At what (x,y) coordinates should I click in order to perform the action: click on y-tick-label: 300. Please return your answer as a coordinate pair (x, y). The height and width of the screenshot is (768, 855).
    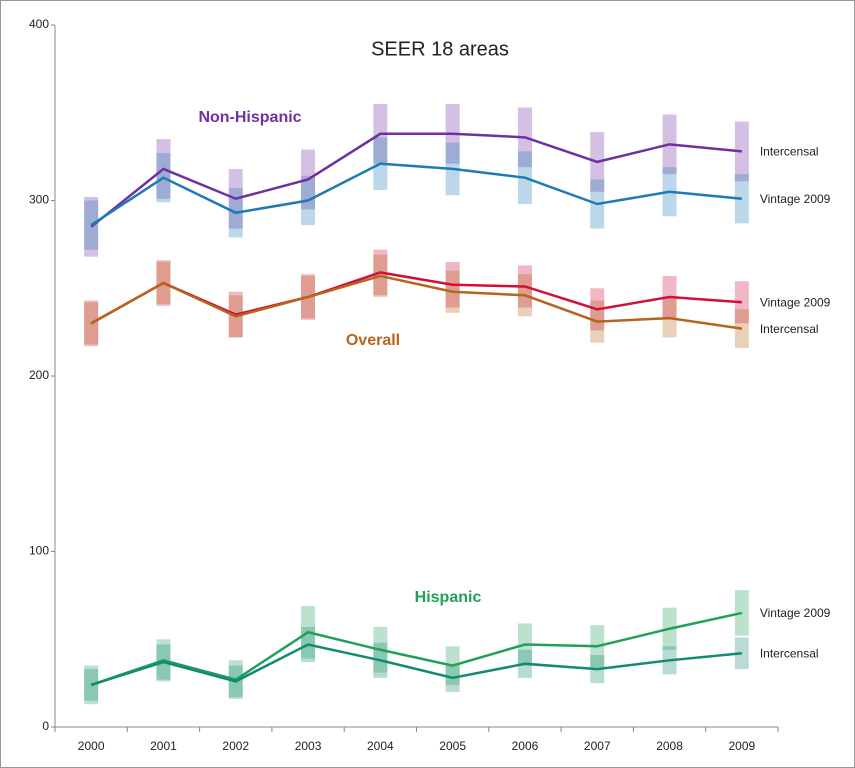
    Looking at the image, I should click on (39, 200).